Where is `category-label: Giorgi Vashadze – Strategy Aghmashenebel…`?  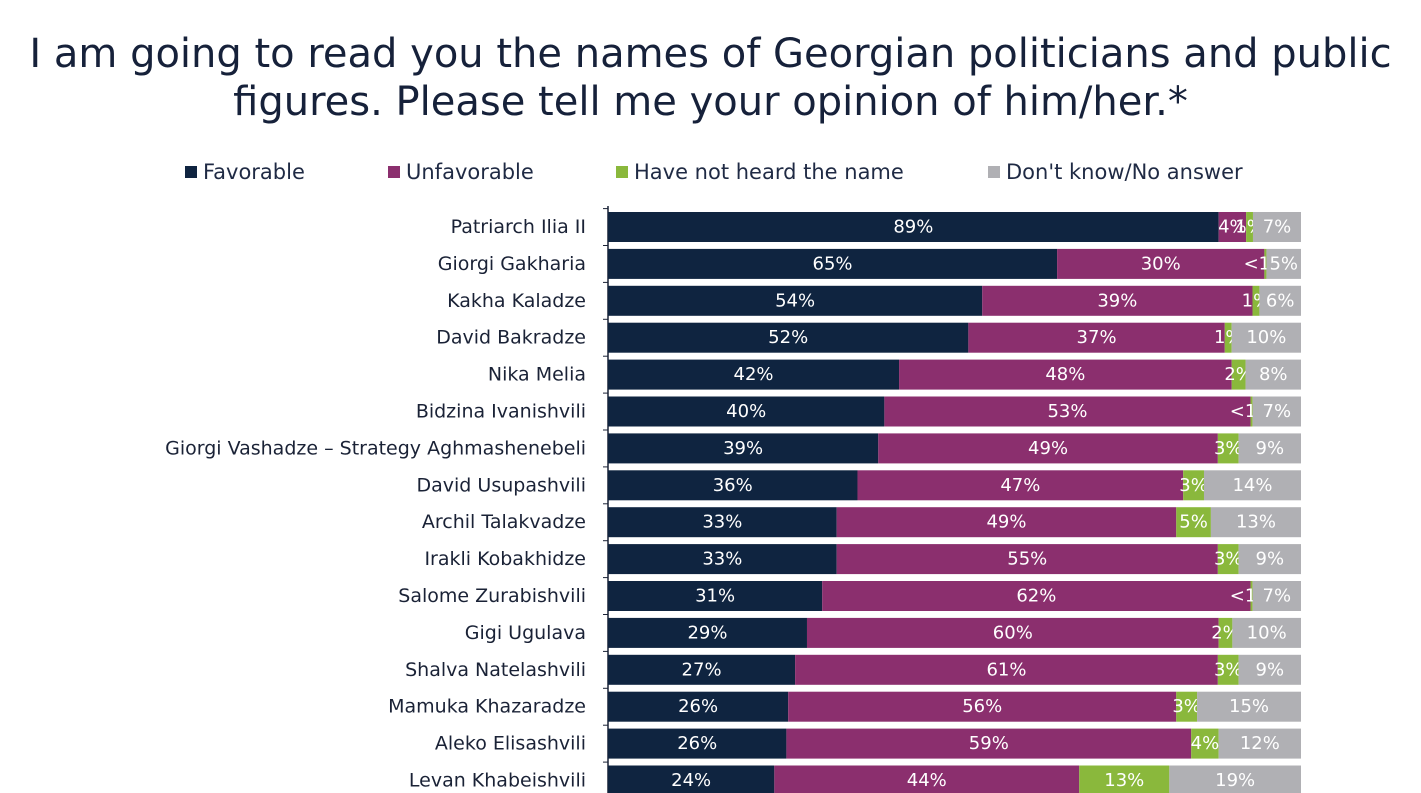 category-label: Giorgi Vashadze – Strategy Aghmashenebel… is located at coordinates (375, 448).